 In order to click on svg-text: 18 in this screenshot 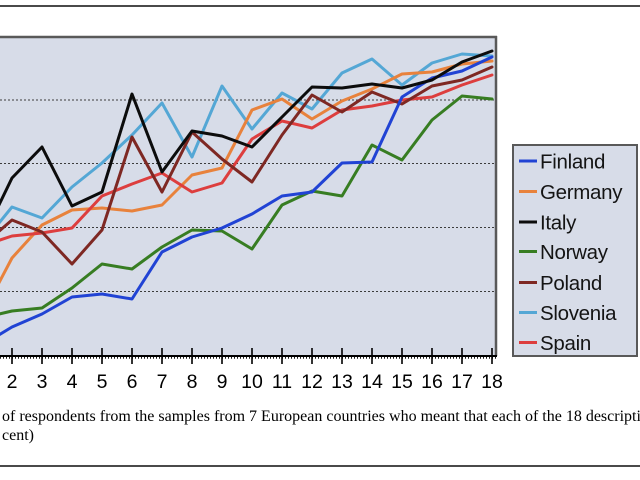, I will do `click(492, 382)`.